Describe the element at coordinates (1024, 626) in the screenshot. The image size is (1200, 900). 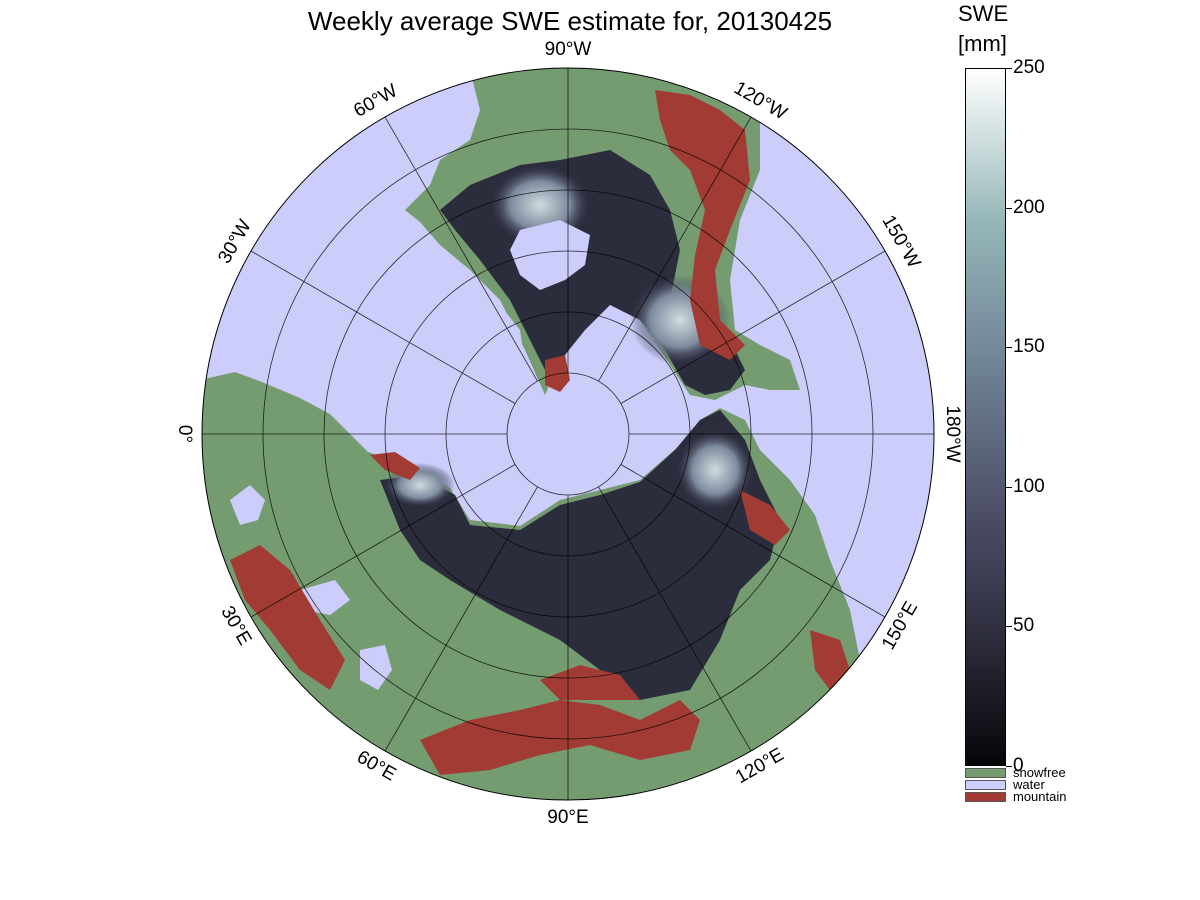
I see `colorbar-tick-label: 50` at that location.